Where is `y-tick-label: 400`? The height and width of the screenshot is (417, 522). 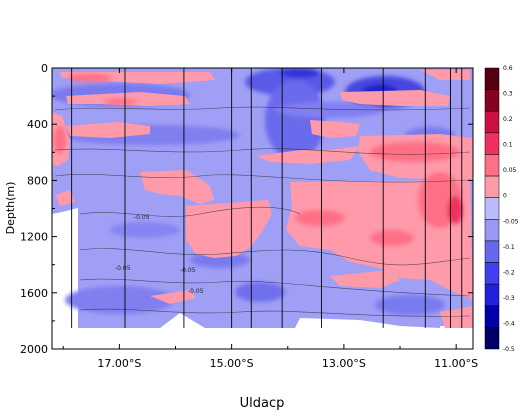 y-tick-label: 400 is located at coordinates (37, 124).